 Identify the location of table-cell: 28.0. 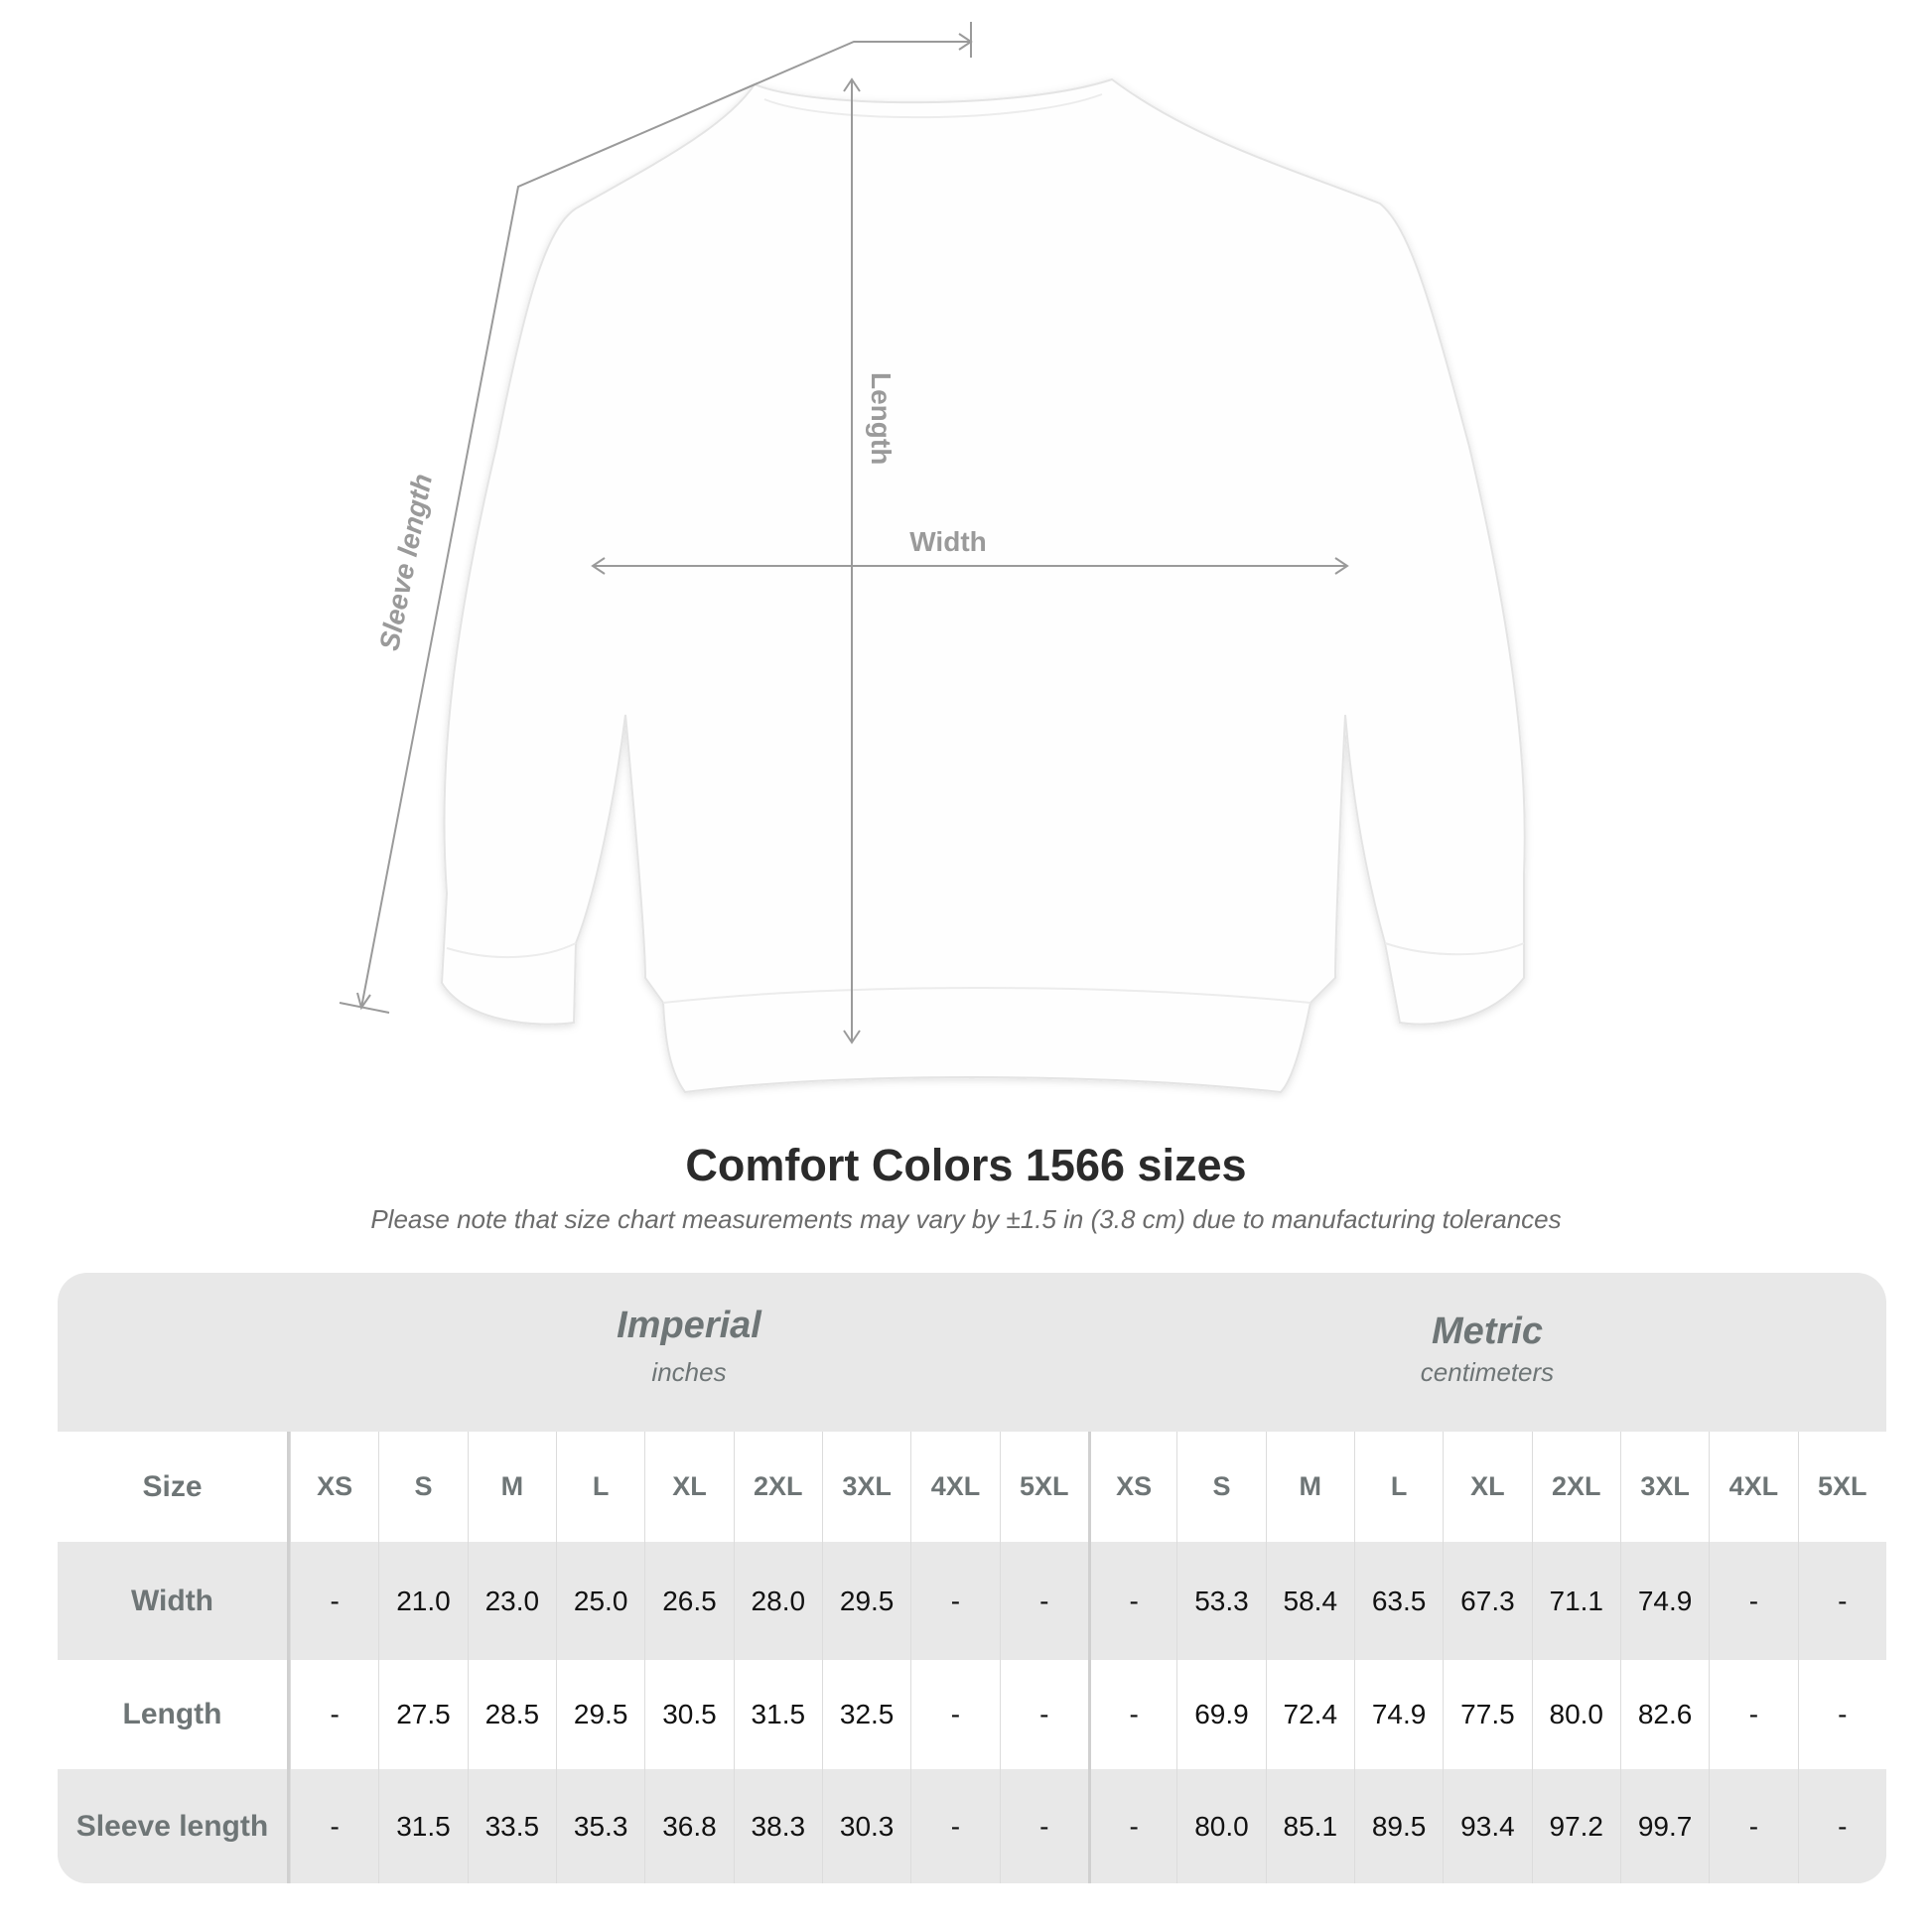
(777, 1601).